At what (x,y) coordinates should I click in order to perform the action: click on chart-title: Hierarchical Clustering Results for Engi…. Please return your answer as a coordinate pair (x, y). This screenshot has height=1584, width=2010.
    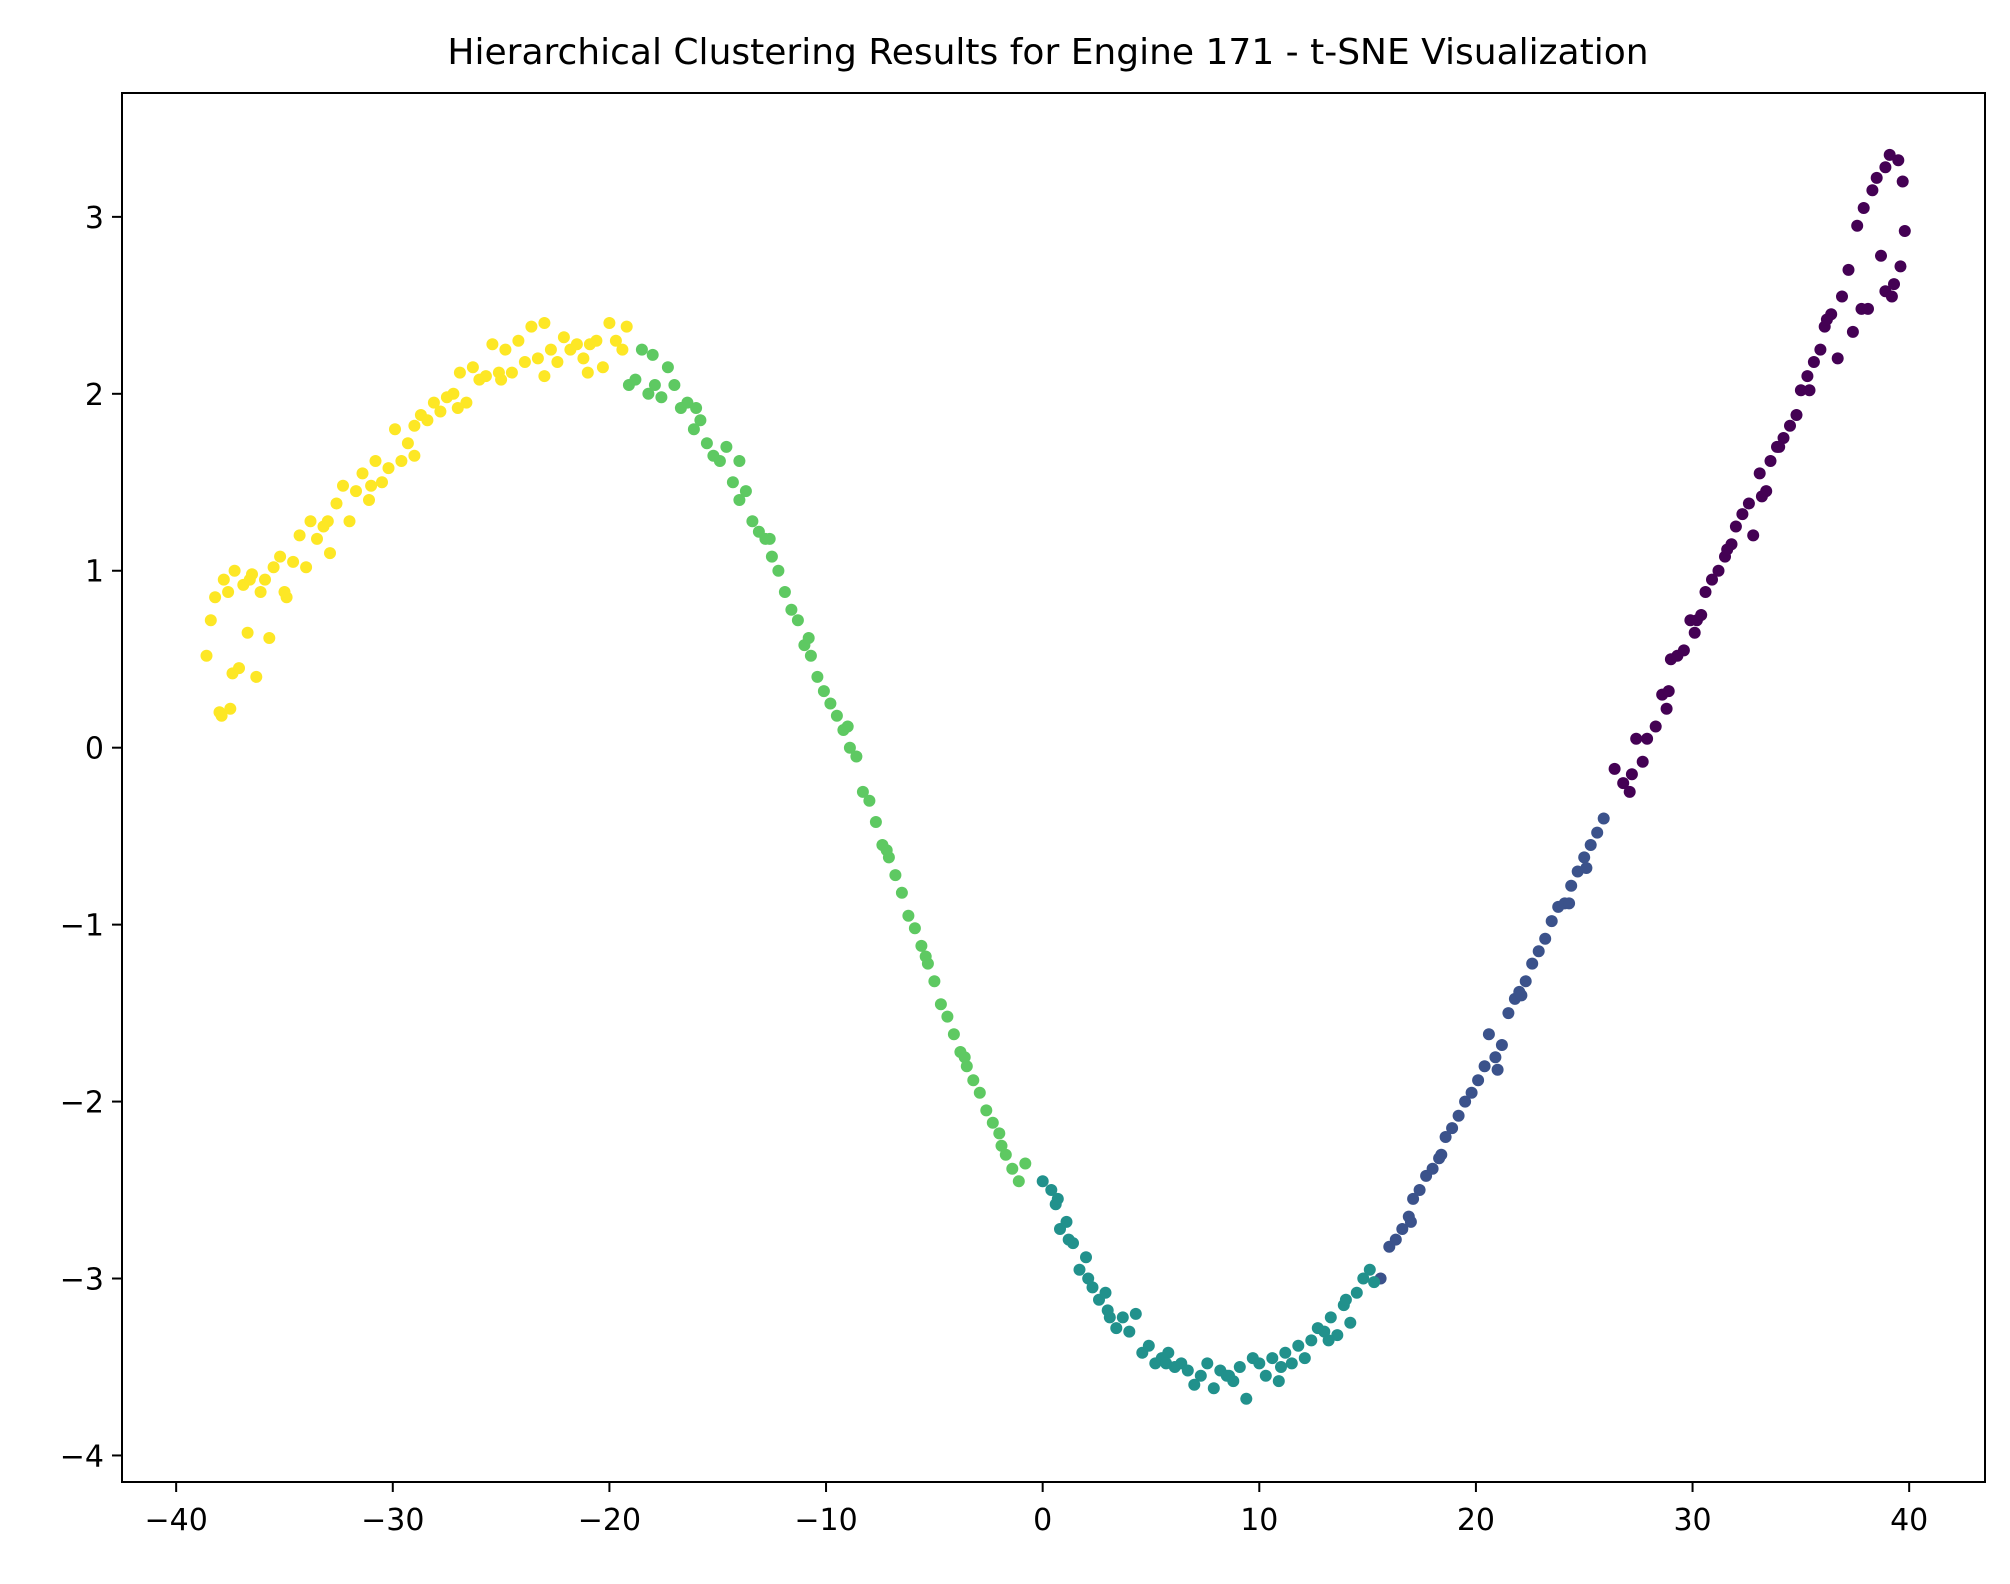
    Looking at the image, I should click on (1047, 52).